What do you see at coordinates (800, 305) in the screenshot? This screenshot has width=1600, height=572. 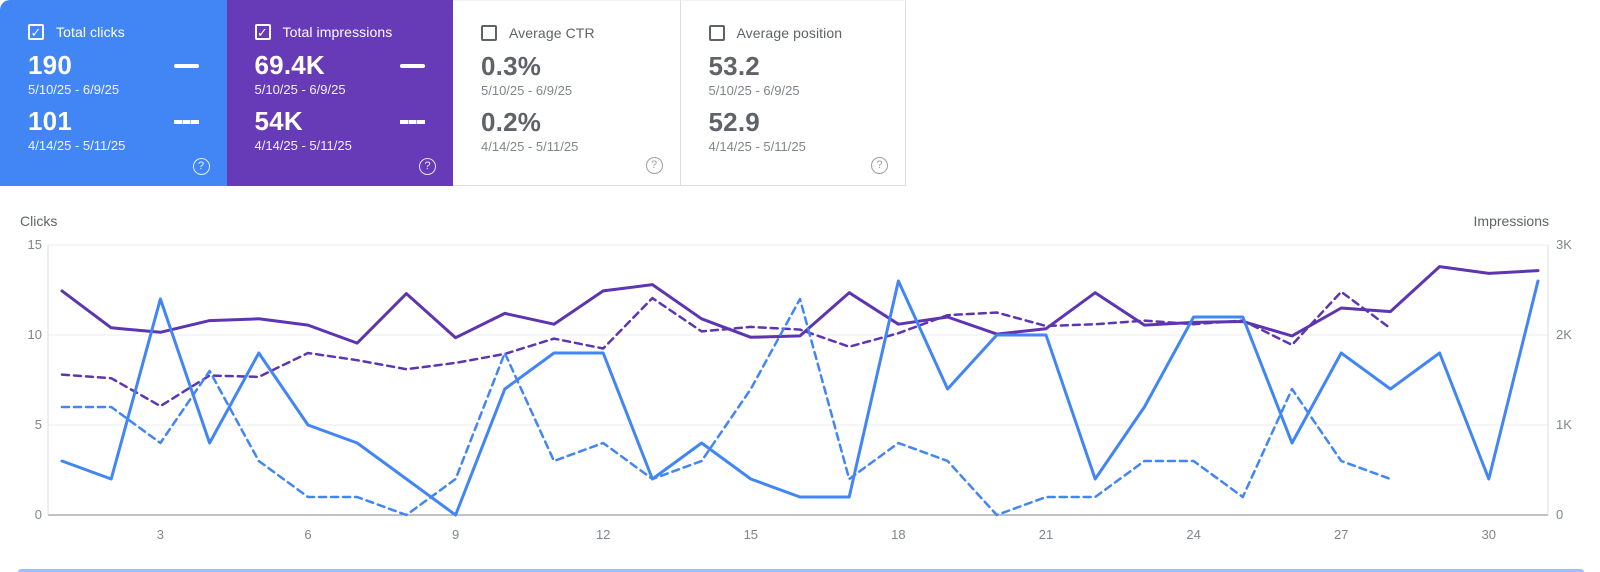 I see `series-line-impressions-current` at bounding box center [800, 305].